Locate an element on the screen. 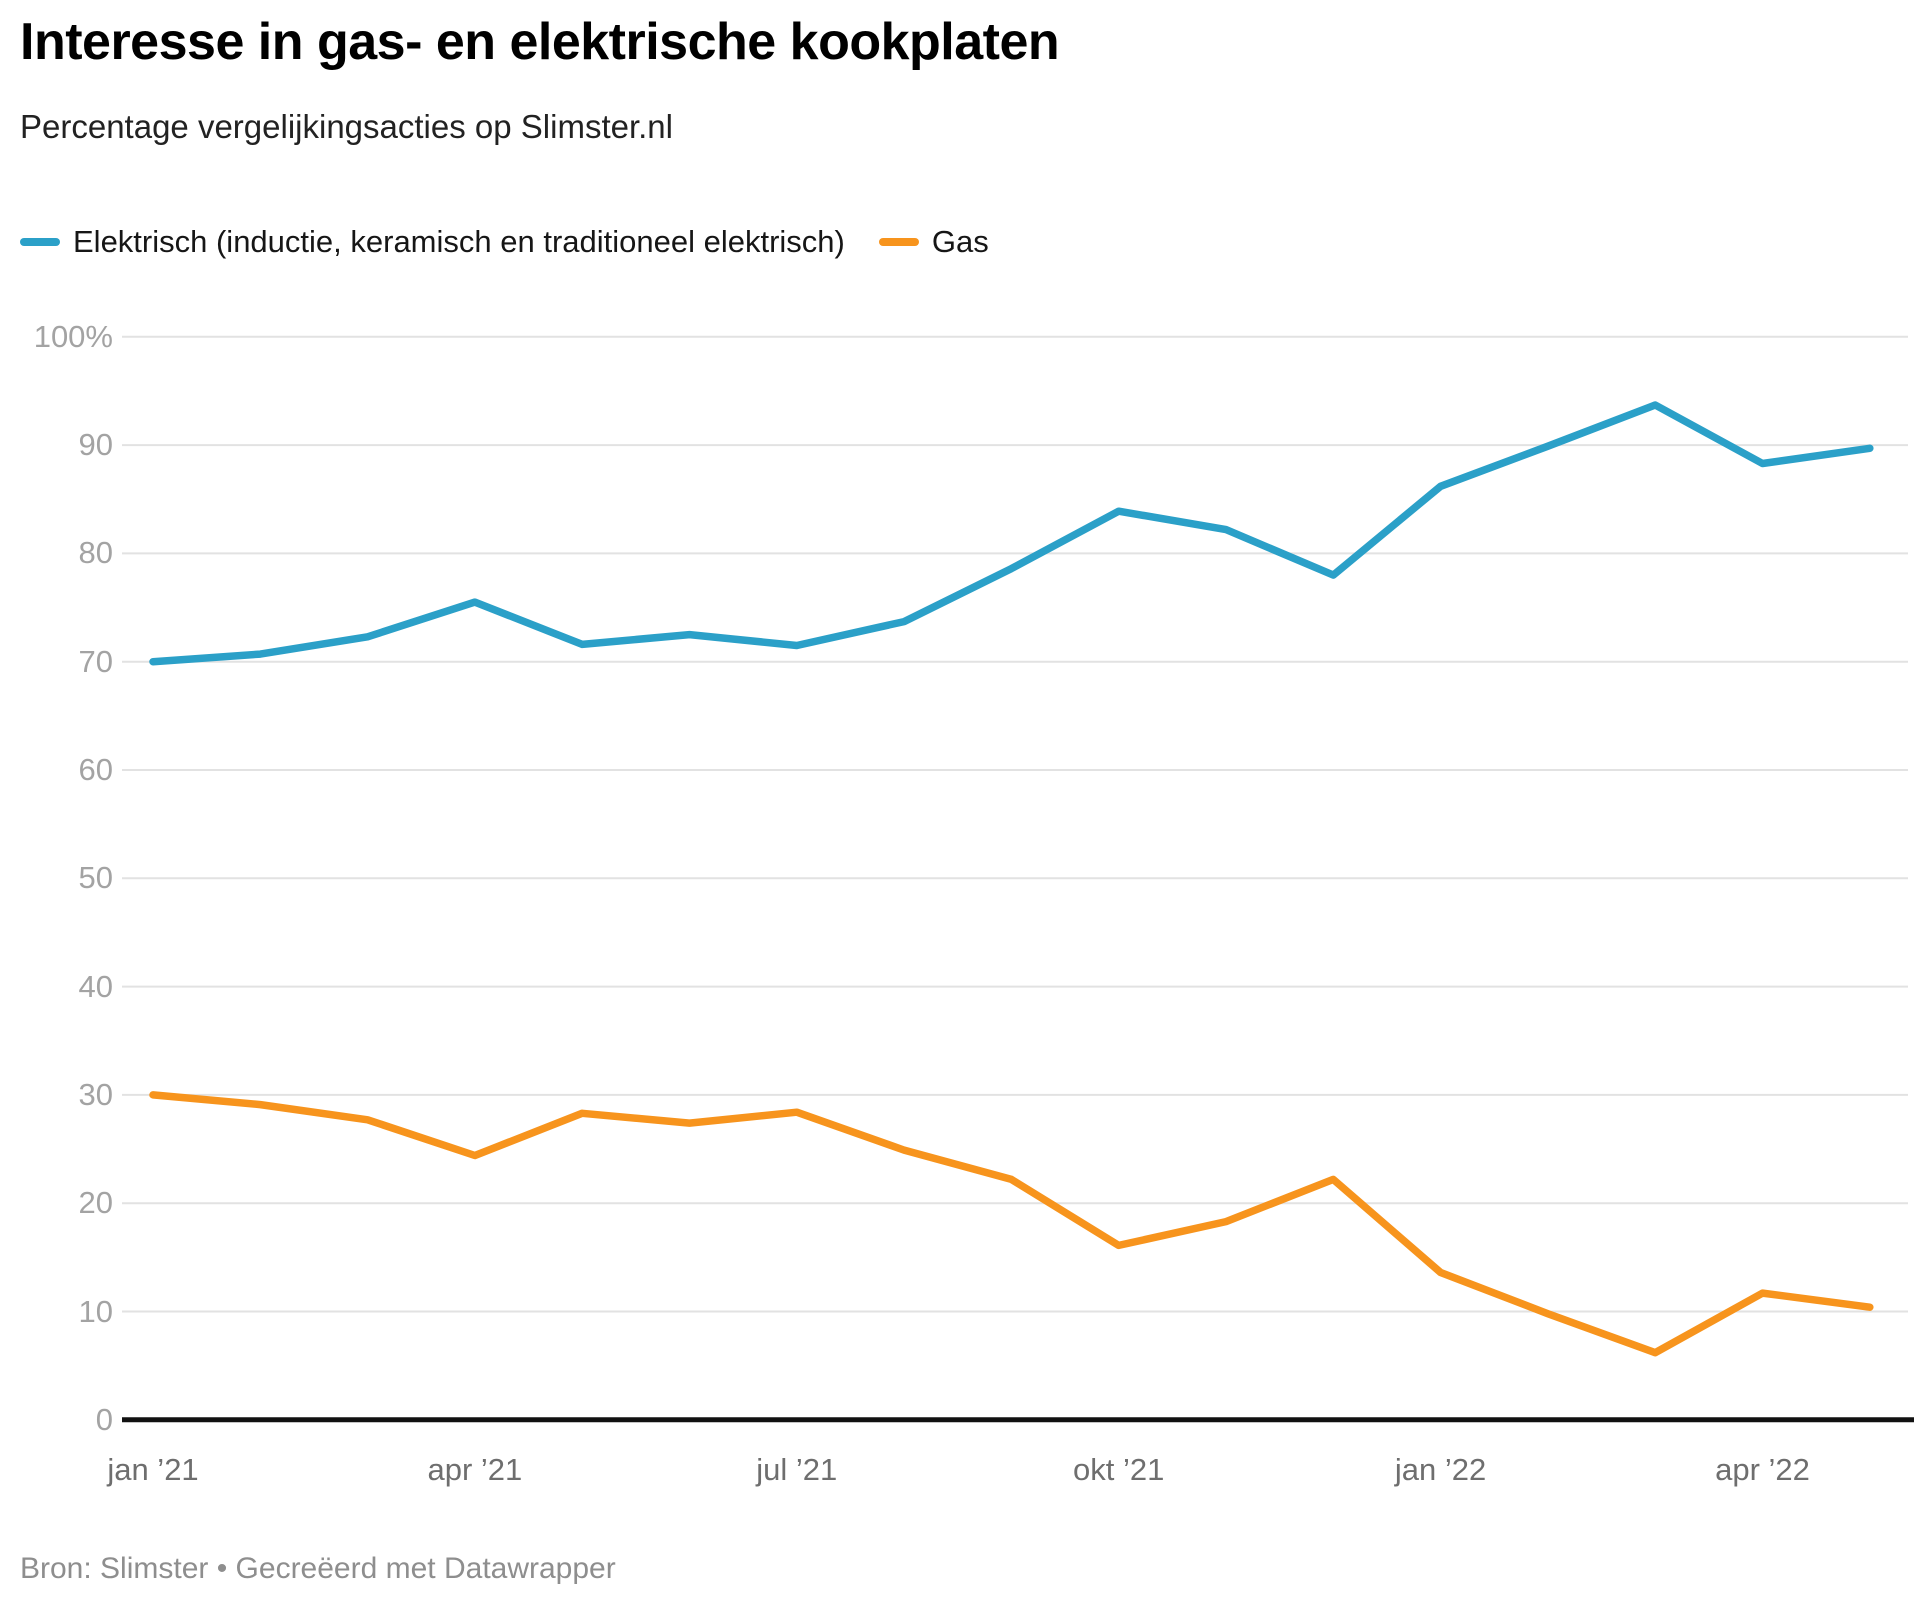 The width and height of the screenshot is (1920, 1610). y-axis-tick-50: 50 is located at coordinates (95, 878).